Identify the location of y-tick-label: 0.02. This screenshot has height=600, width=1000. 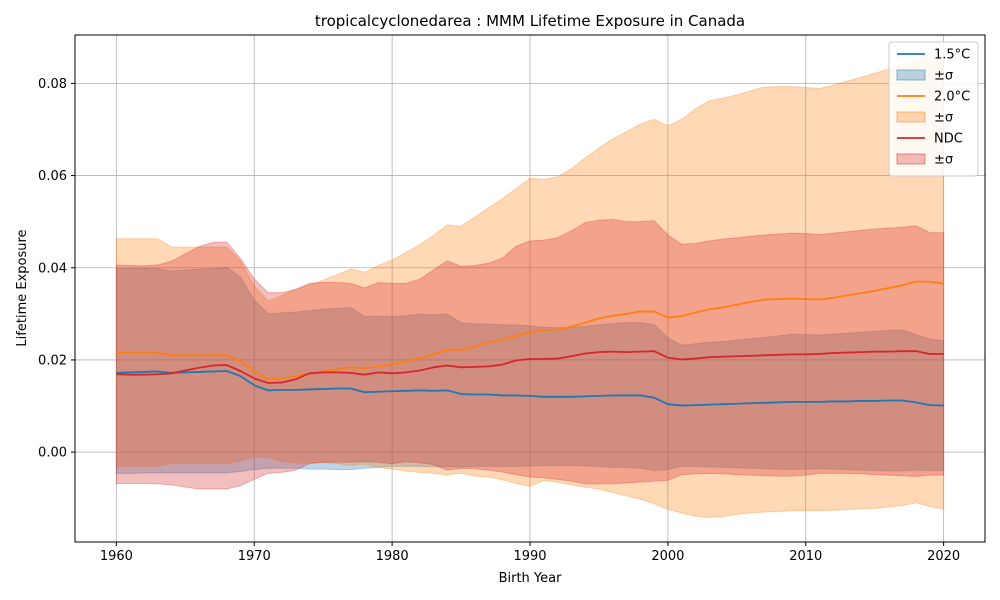
(52, 360).